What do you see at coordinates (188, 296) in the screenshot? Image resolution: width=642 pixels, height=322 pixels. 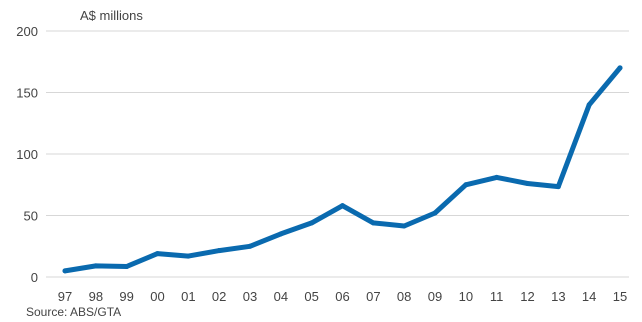 I see `x-tick-label: 01` at bounding box center [188, 296].